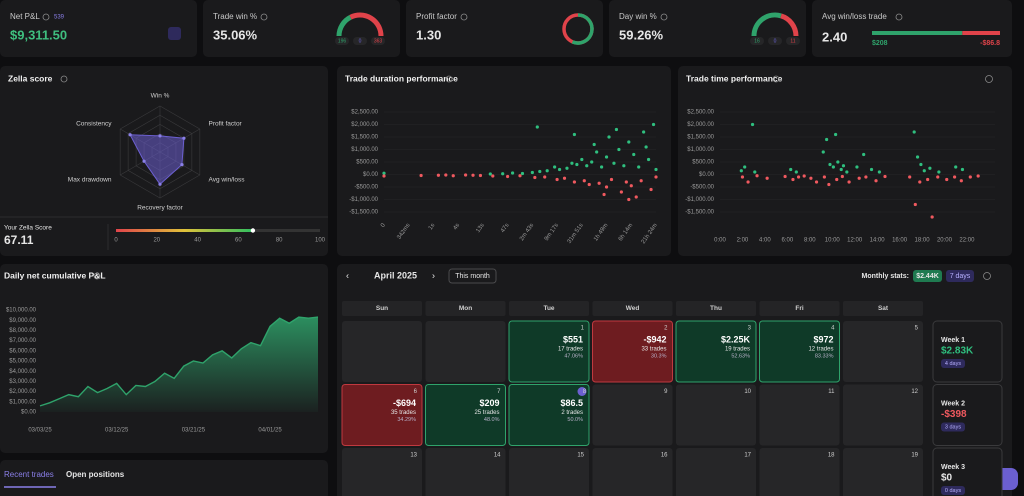  I want to click on day-number: 10, so click(747, 392).